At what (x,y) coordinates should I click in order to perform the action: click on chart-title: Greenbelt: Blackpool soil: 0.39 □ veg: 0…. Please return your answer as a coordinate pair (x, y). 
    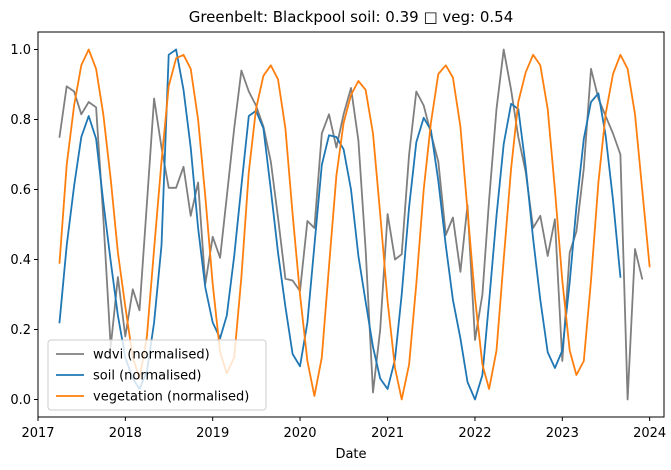
    Looking at the image, I should click on (351, 17).